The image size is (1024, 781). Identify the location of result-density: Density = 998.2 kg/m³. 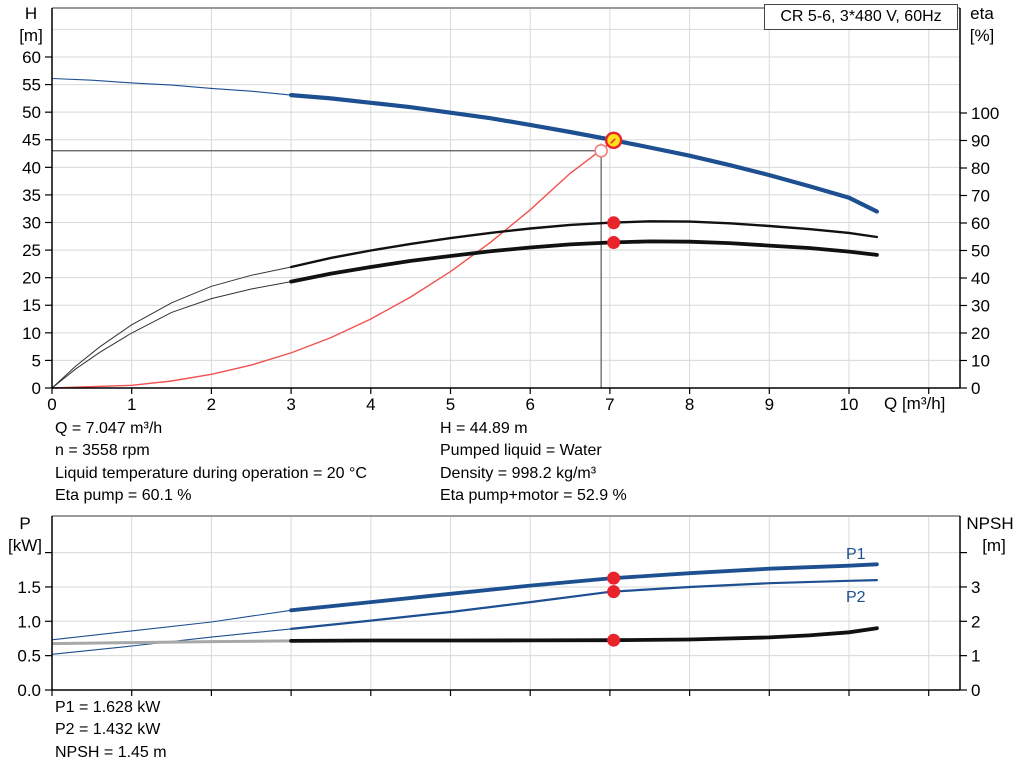
(518, 473).